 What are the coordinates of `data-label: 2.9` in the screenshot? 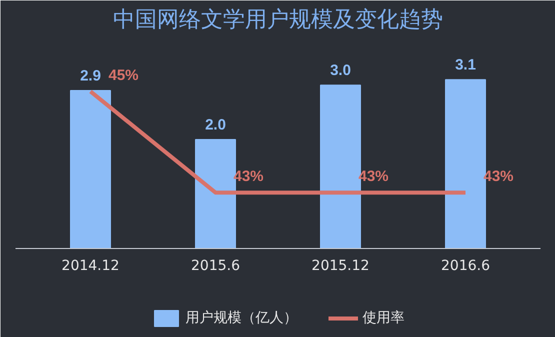 It's located at (90, 76).